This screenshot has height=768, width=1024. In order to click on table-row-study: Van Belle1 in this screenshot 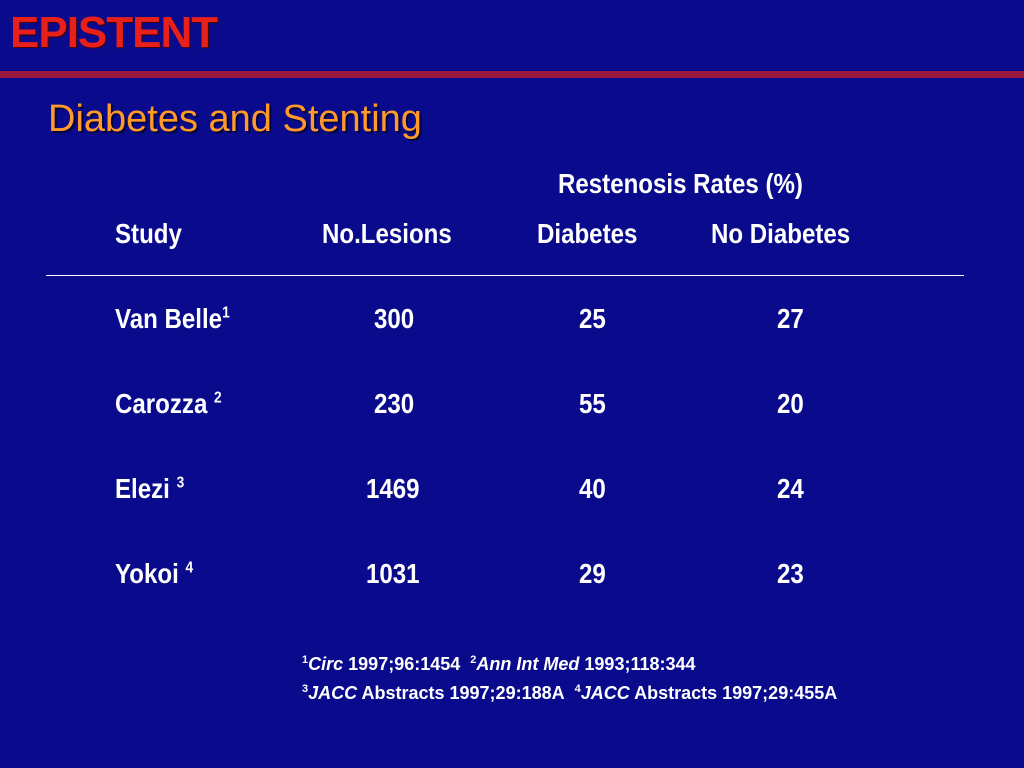, I will do `click(172, 319)`.